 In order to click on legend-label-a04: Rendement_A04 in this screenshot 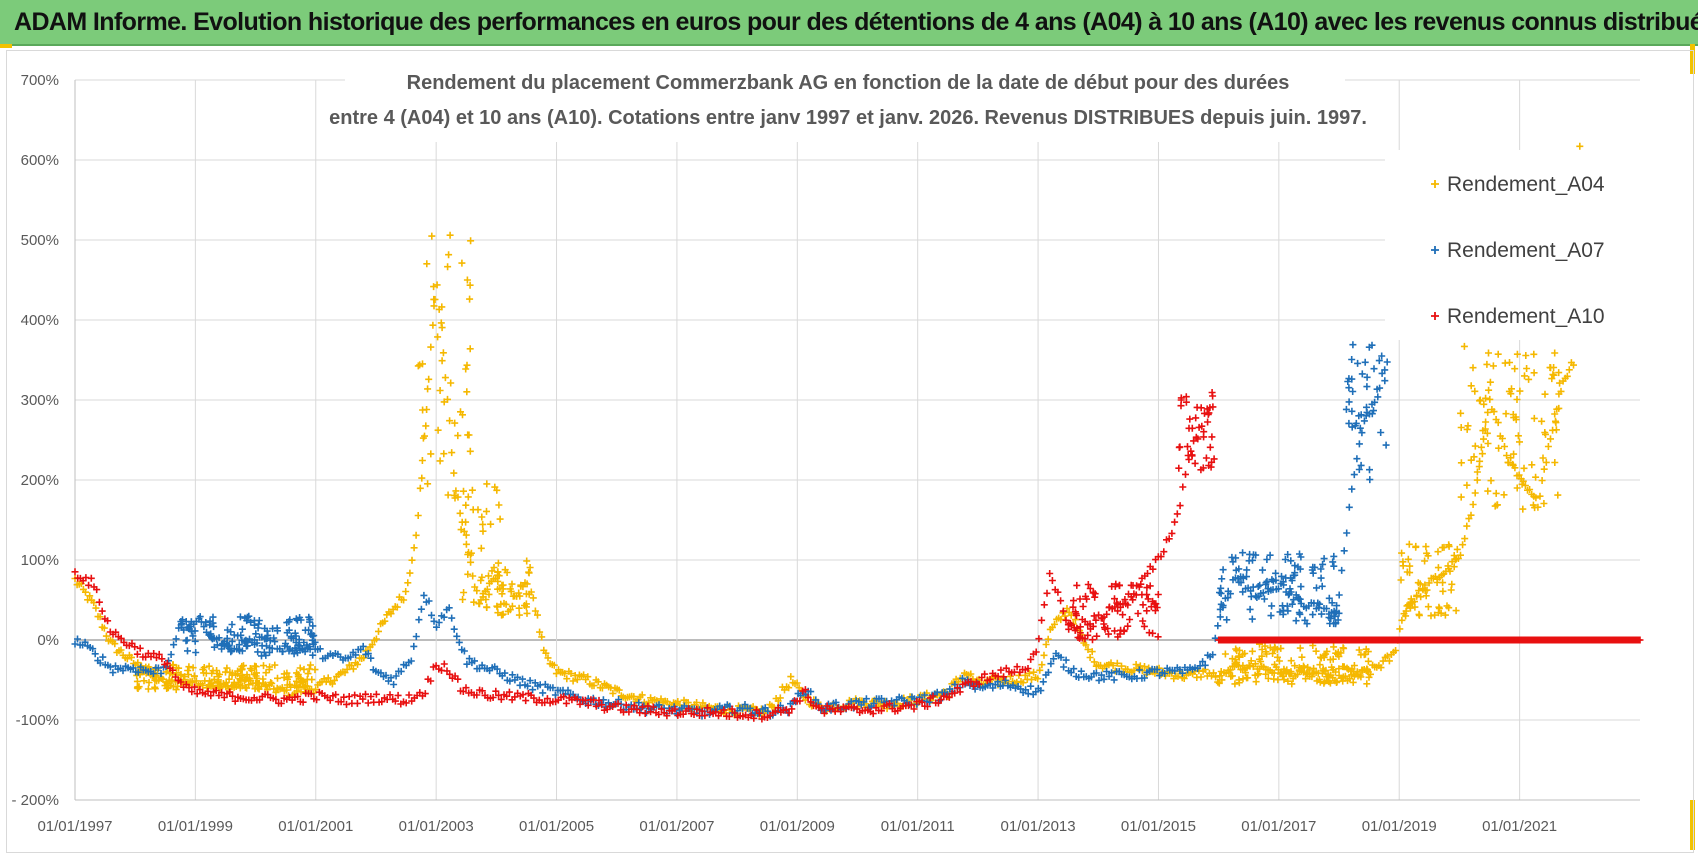, I will do `click(1526, 184)`.